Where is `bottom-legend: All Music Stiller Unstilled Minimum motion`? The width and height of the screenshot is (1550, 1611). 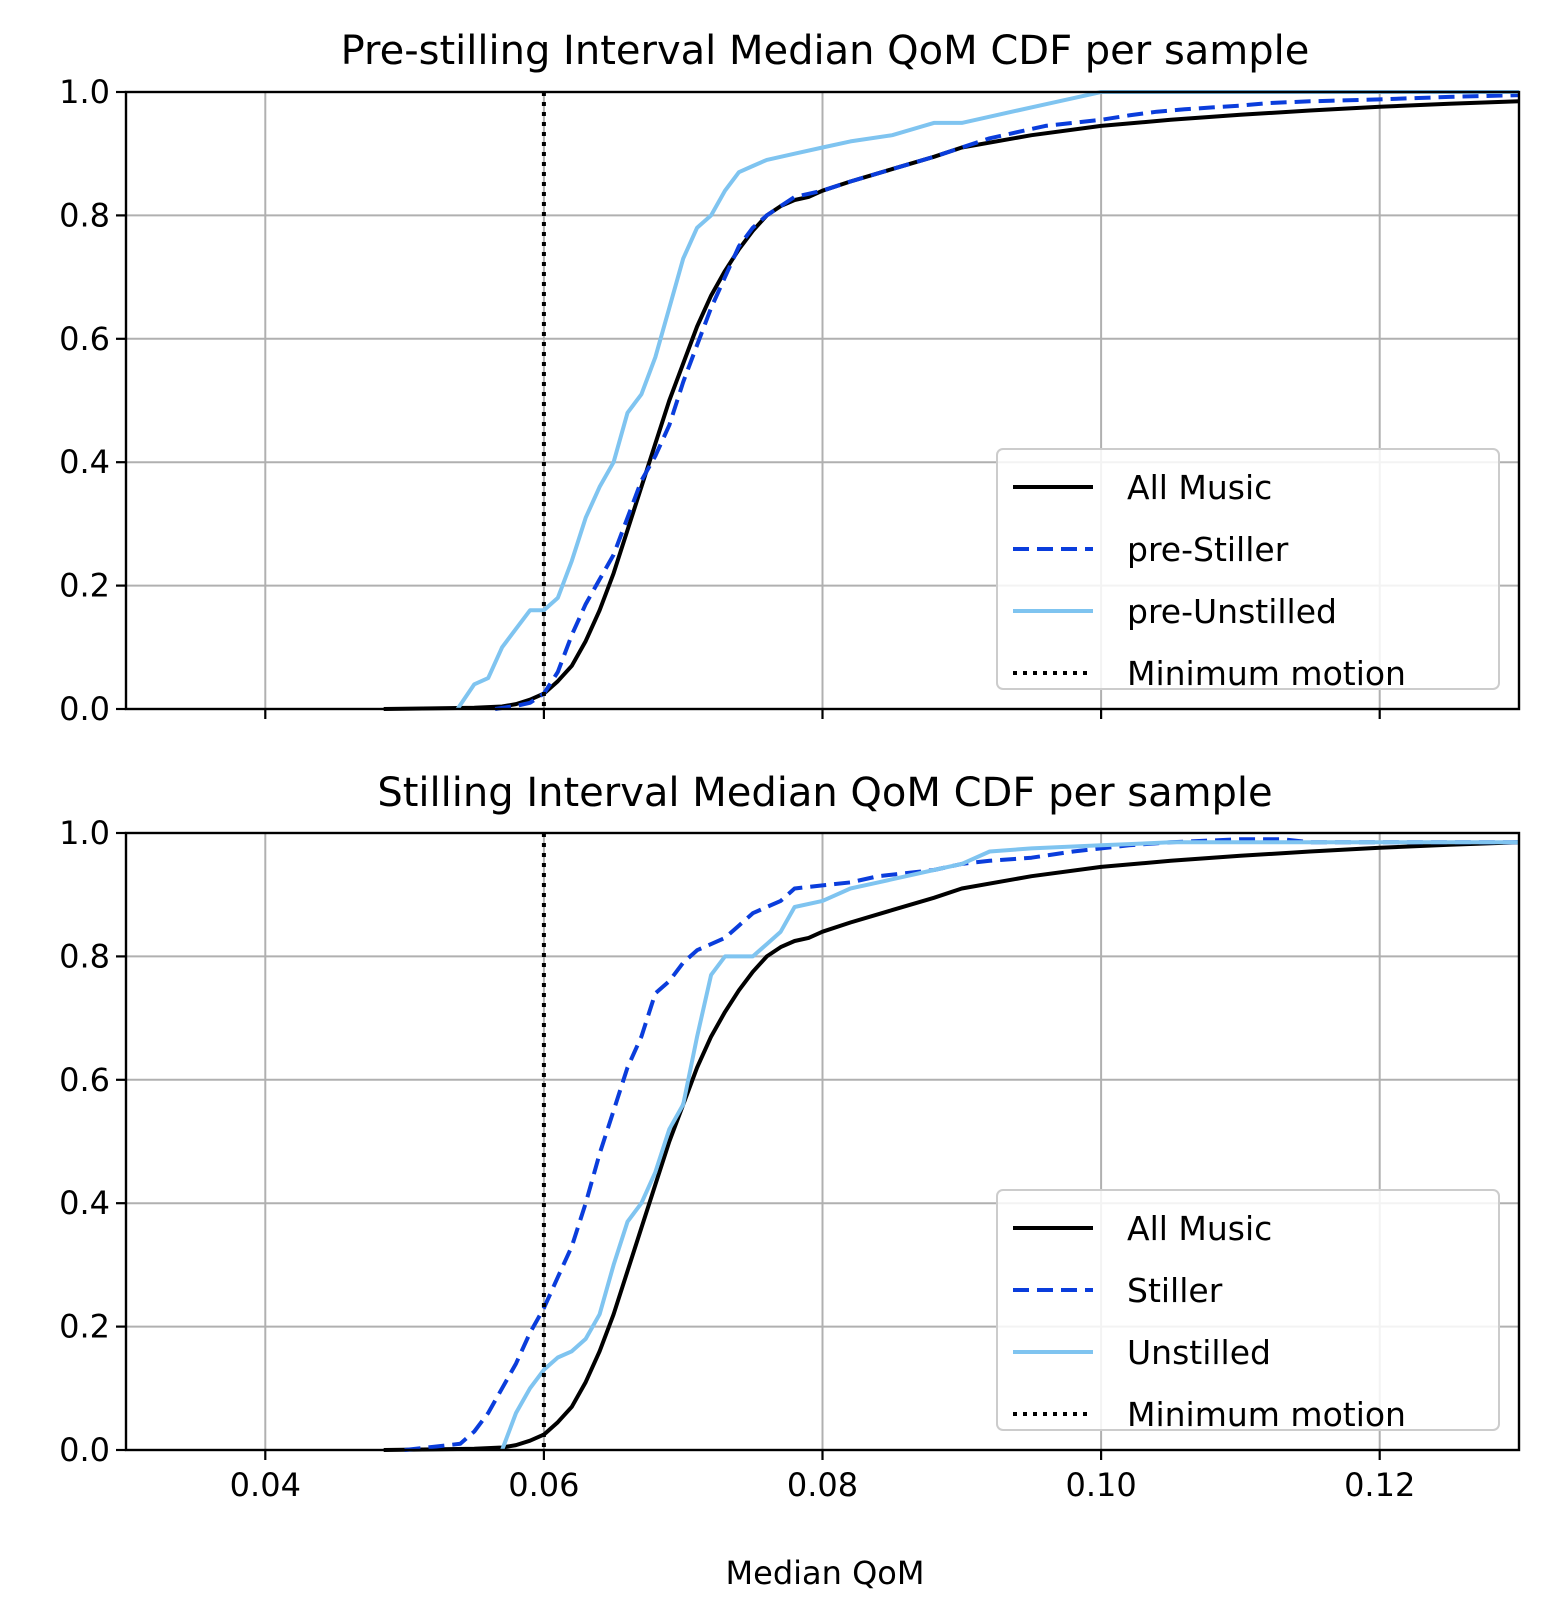 bottom-legend: All Music Stiller Unstilled Minimum motion is located at coordinates (1248, 1311).